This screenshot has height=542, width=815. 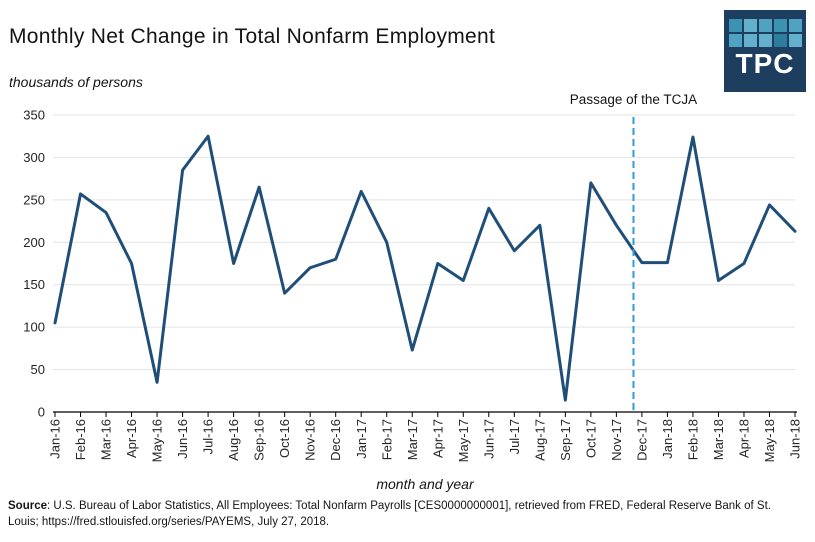 What do you see at coordinates (437, 438) in the screenshot?
I see `x-axis-tick-label: Apr-17` at bounding box center [437, 438].